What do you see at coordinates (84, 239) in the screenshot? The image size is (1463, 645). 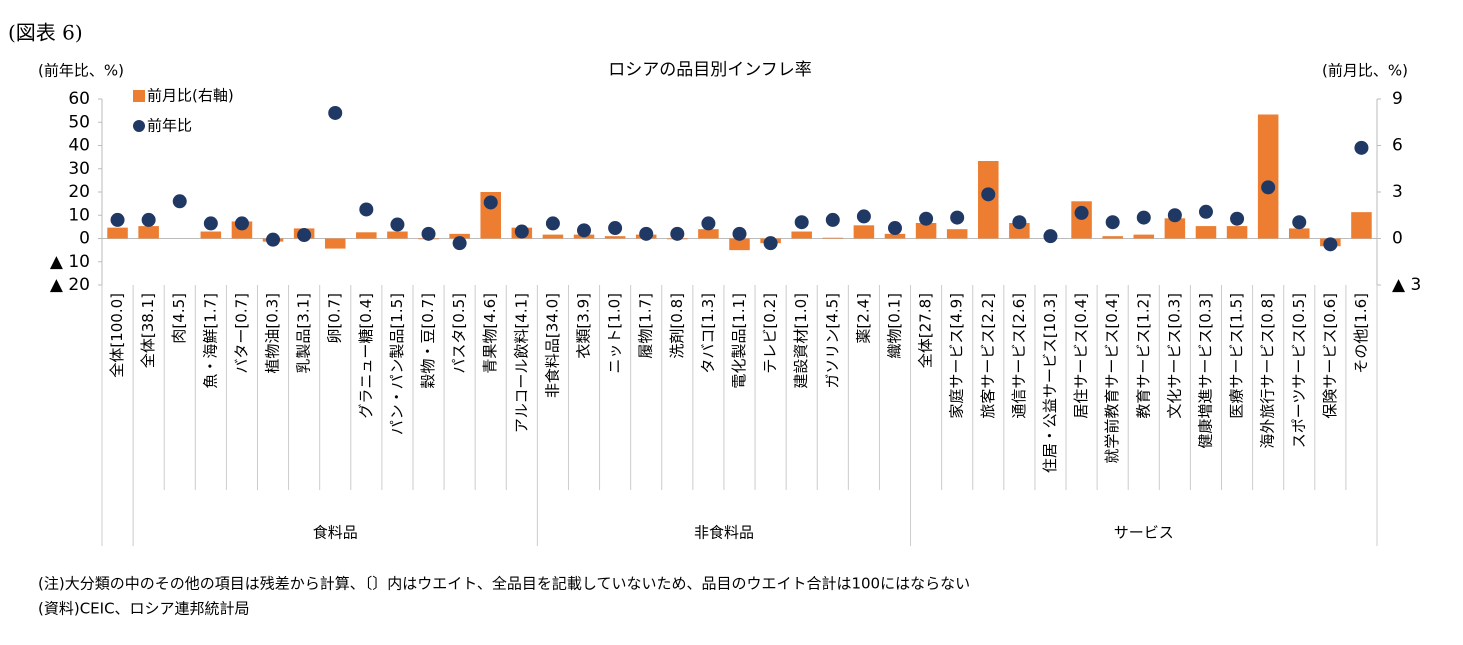 I see `y-tick-label: 0` at bounding box center [84, 239].